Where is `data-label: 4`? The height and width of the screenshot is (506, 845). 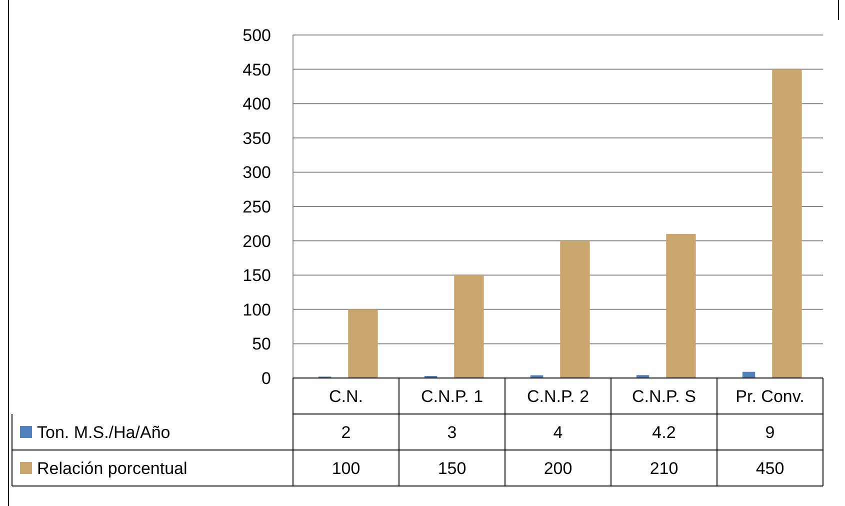
data-label: 4 is located at coordinates (558, 432).